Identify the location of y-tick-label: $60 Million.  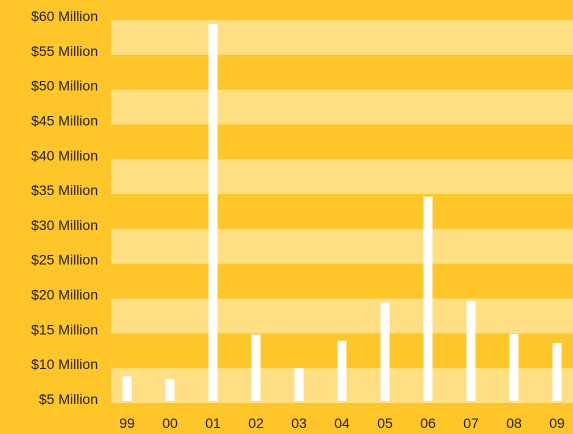
(64, 16).